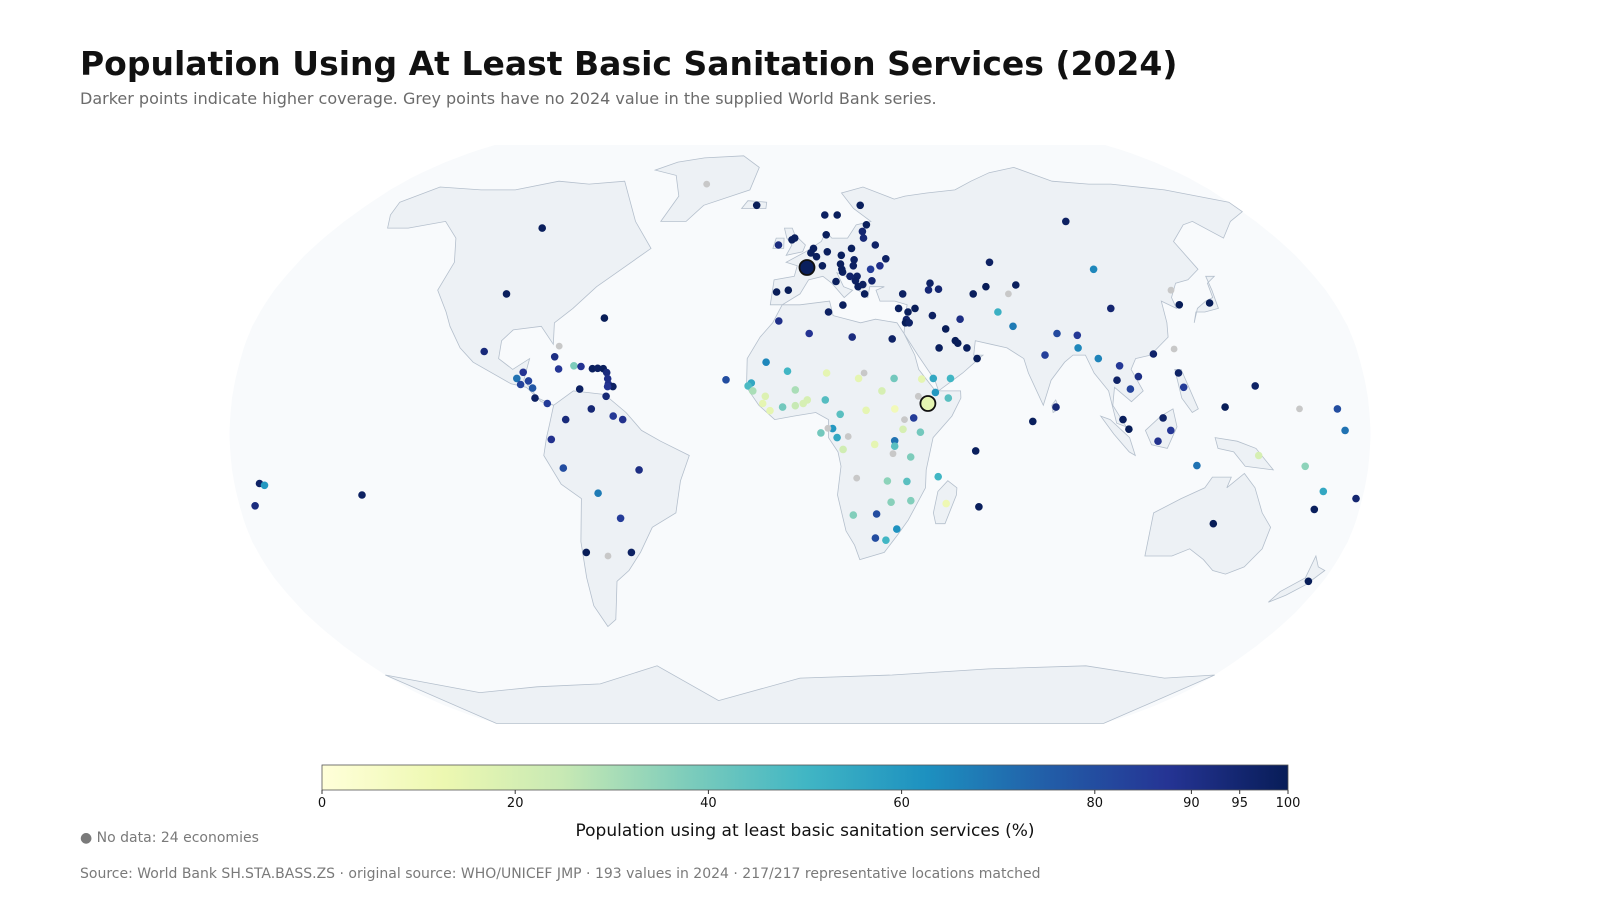 Image resolution: width=1600 pixels, height=900 pixels. Describe the element at coordinates (1288, 803) in the screenshot. I see `colorbar-tick-label: 100` at that location.